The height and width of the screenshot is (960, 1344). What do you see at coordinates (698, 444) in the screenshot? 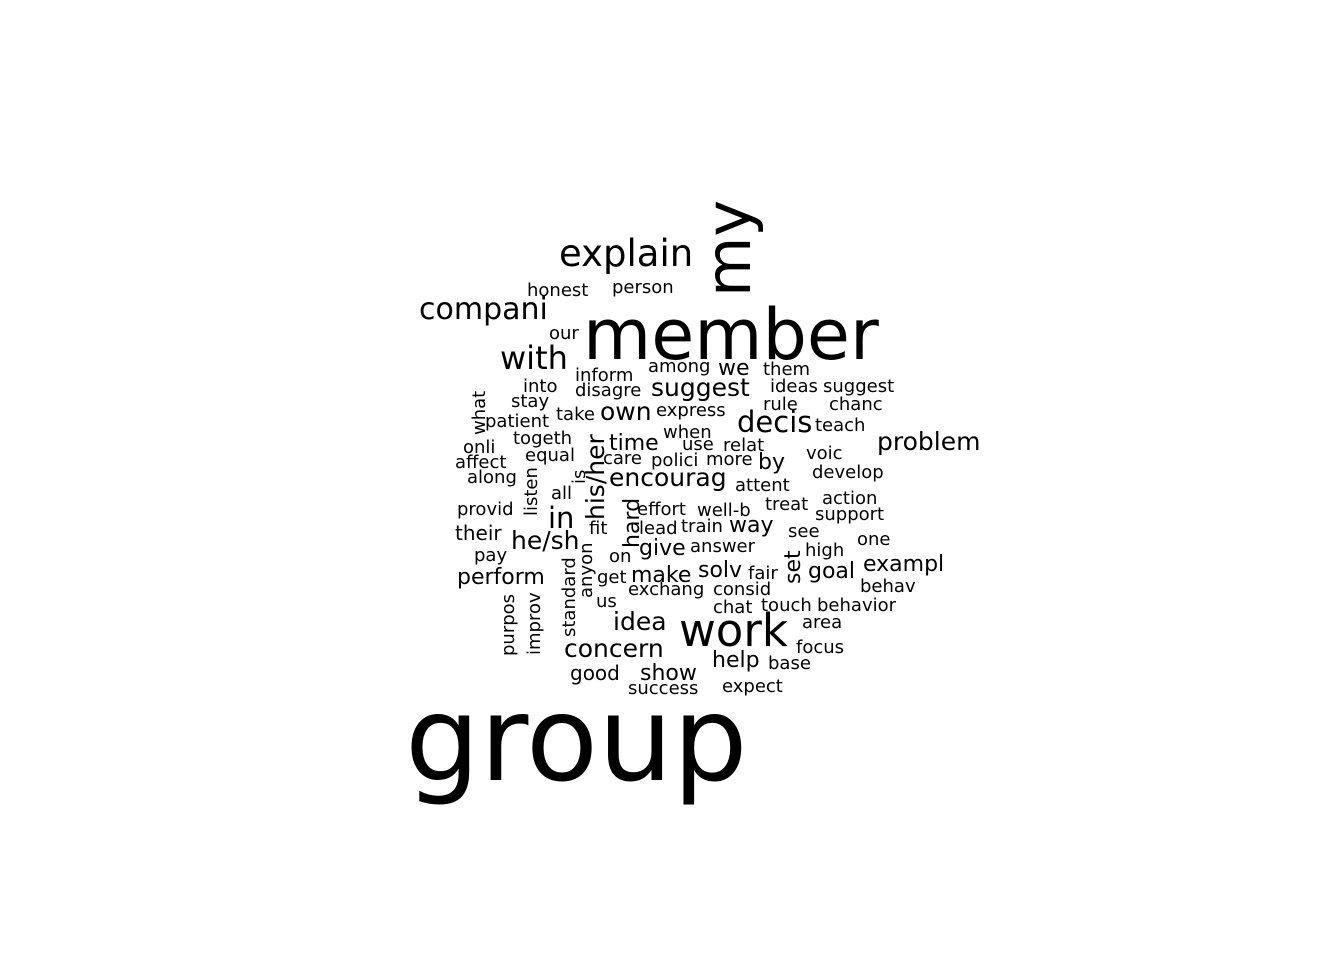
I see `word-use: use` at bounding box center [698, 444].